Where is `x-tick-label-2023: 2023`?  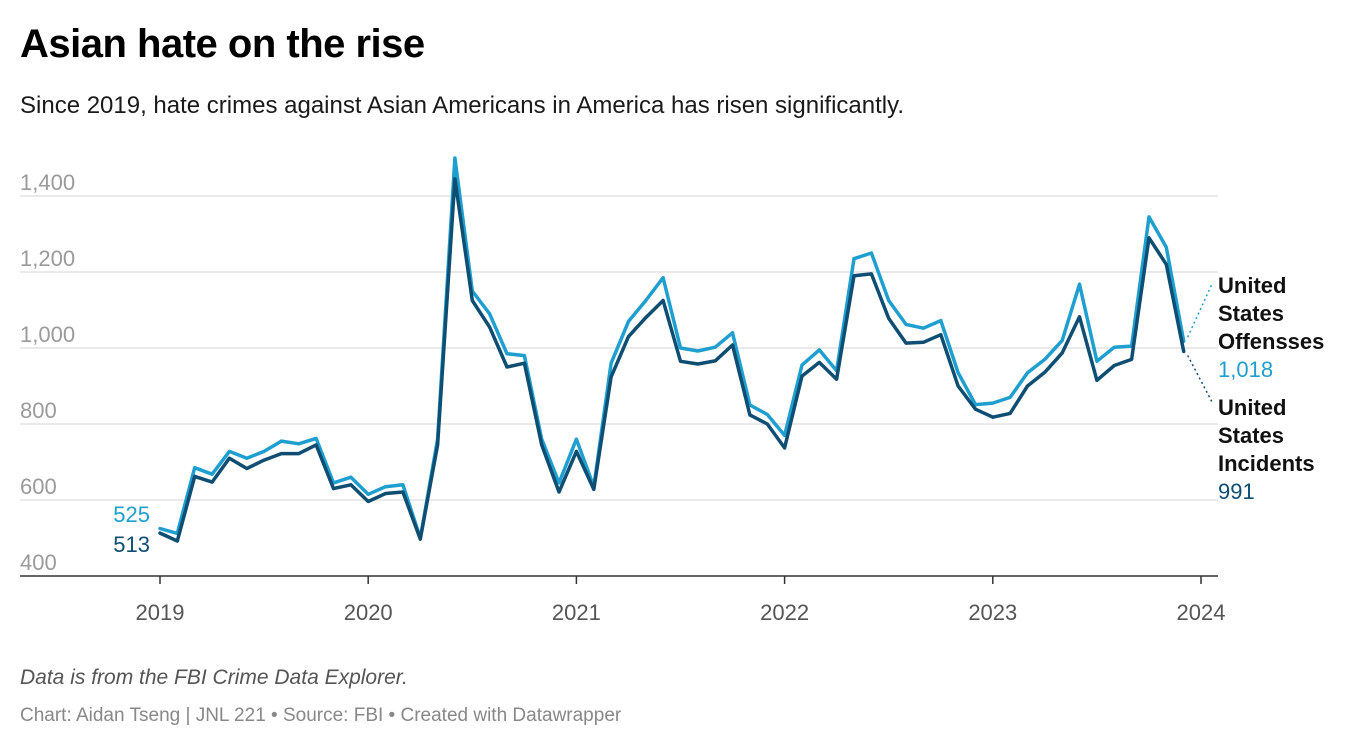
x-tick-label-2023: 2023 is located at coordinates (992, 612).